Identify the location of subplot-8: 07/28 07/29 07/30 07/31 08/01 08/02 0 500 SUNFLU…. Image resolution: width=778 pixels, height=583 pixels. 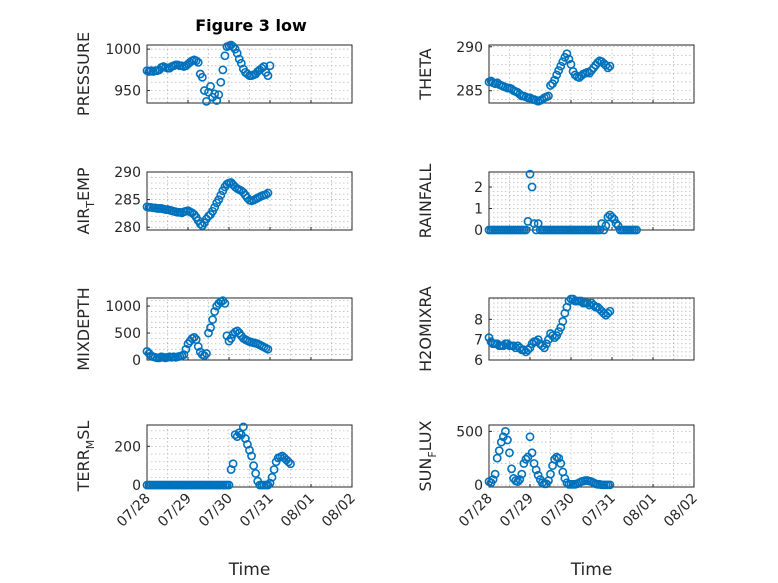
(558, 500).